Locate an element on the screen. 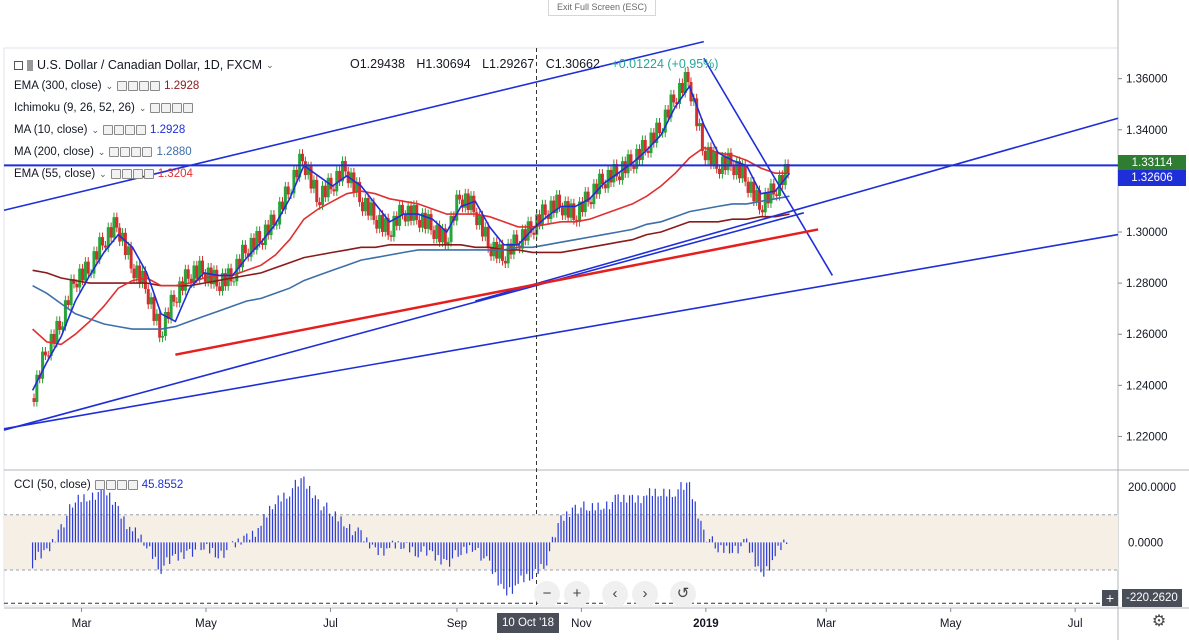  indicator-label: MA (200, close) is located at coordinates (54, 152).